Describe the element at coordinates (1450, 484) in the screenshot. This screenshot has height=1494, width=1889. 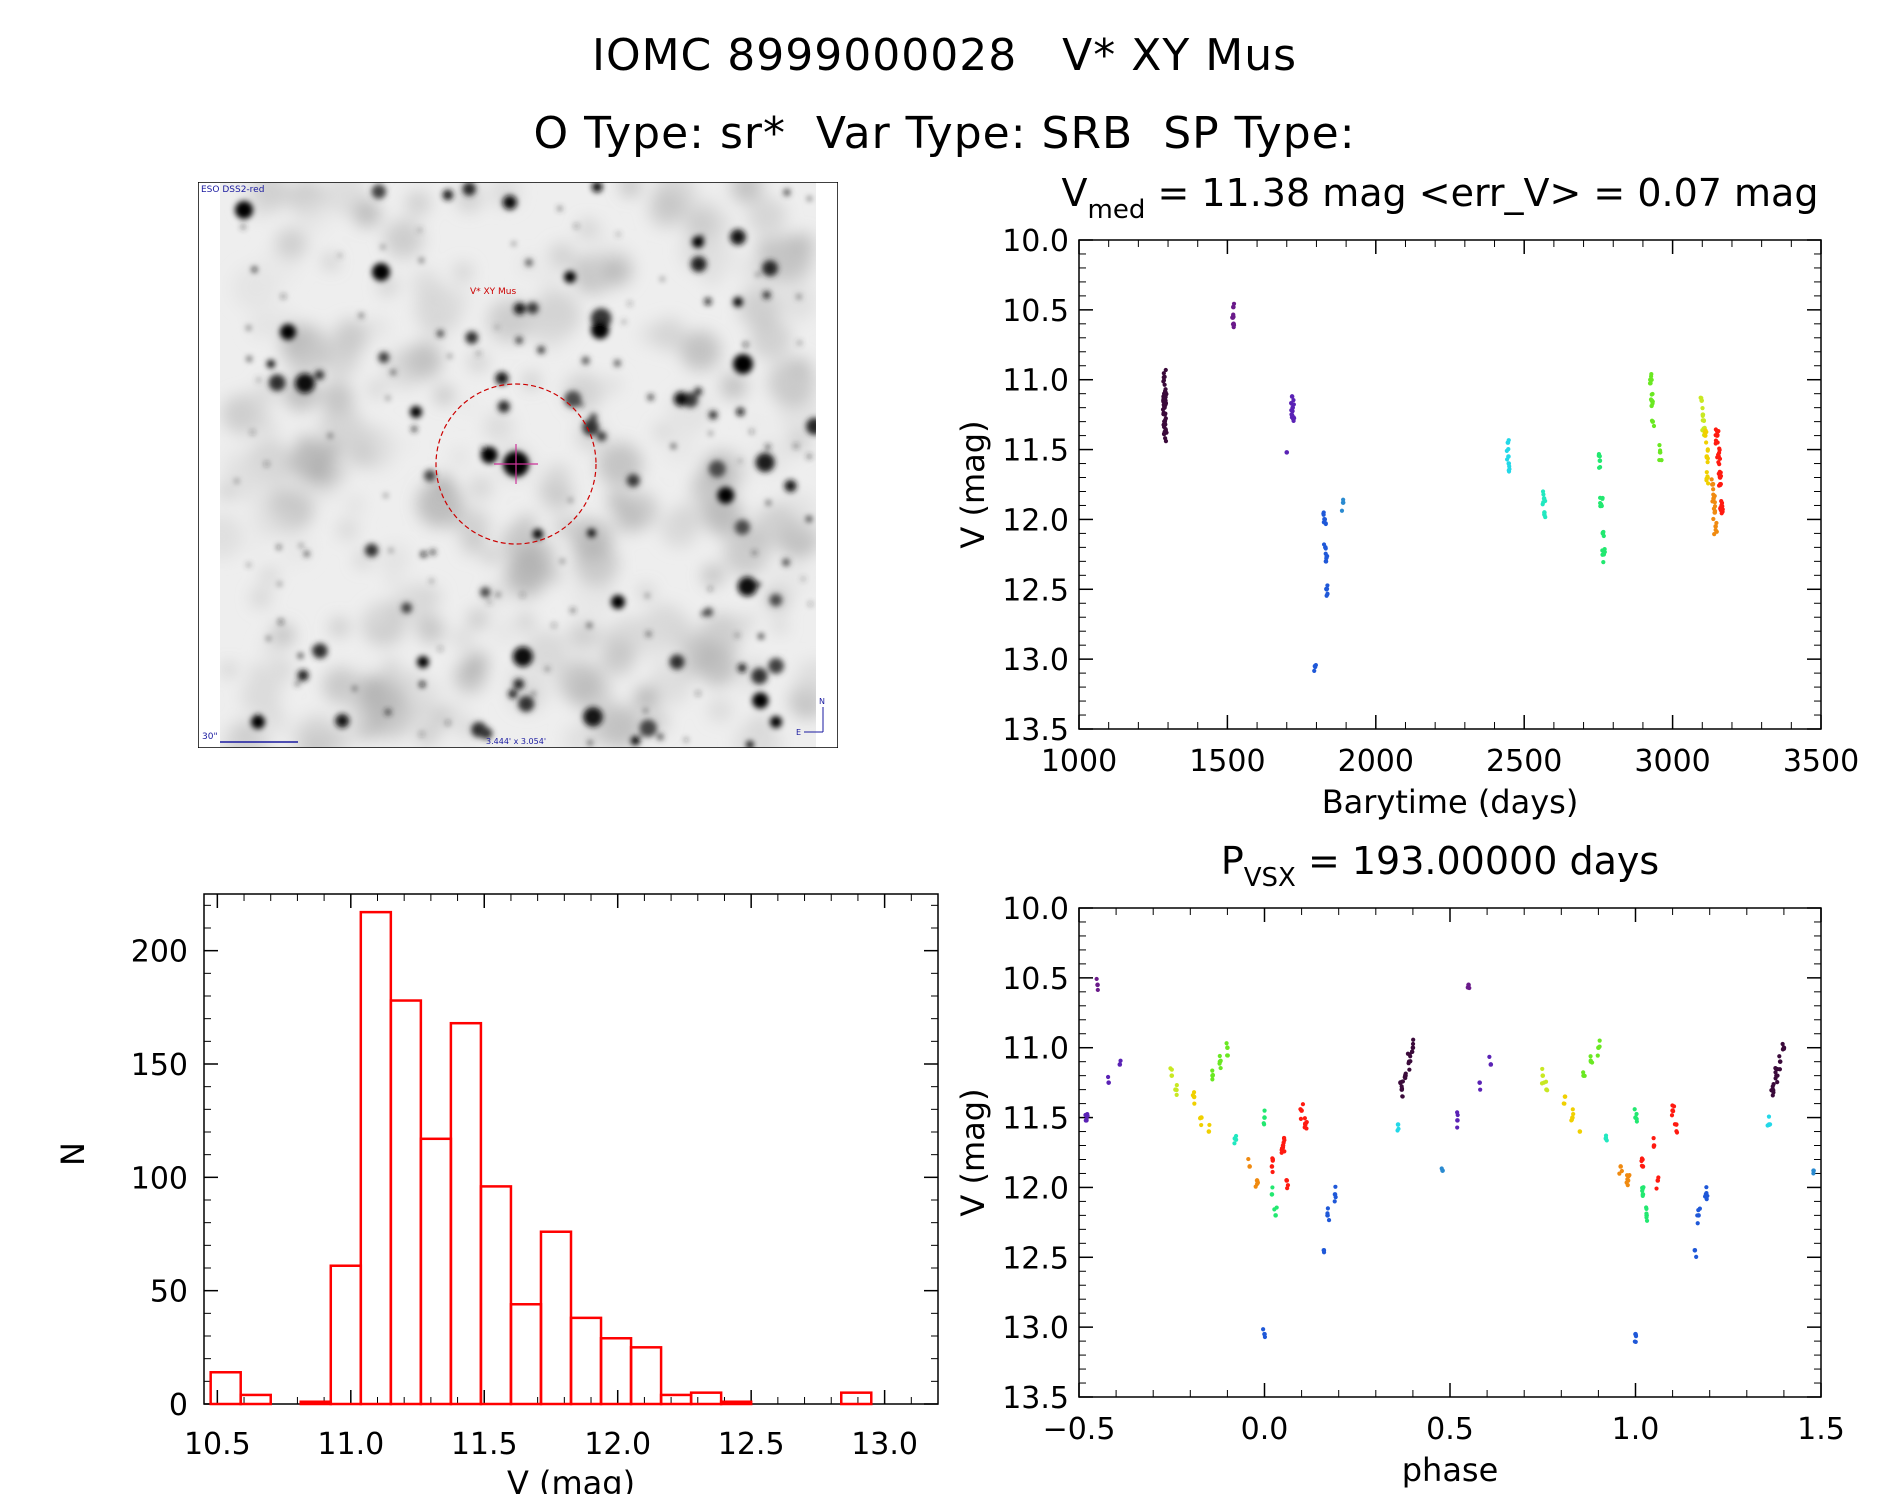
I see `lightcurve-frame` at that location.